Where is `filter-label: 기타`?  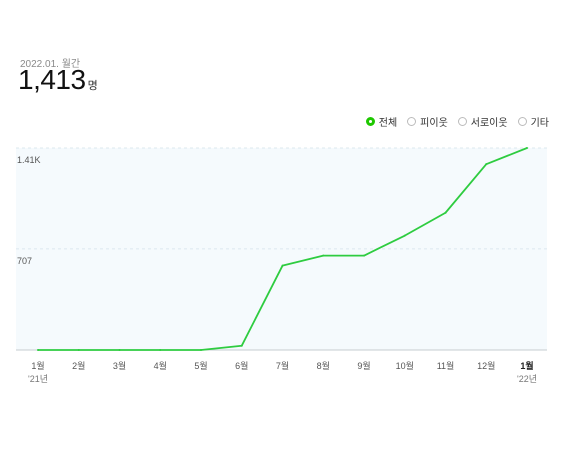 filter-label: 기타 is located at coordinates (539, 123).